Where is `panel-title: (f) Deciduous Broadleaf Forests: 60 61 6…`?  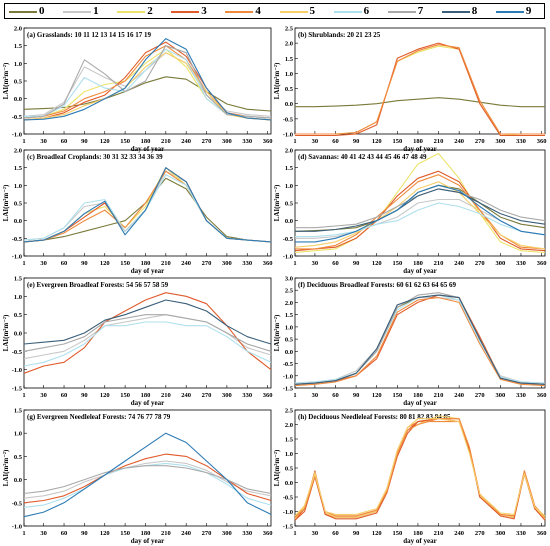 panel-title: (f) Deciduous Broadleaf Forests: 60 61 6… is located at coordinates (377, 285).